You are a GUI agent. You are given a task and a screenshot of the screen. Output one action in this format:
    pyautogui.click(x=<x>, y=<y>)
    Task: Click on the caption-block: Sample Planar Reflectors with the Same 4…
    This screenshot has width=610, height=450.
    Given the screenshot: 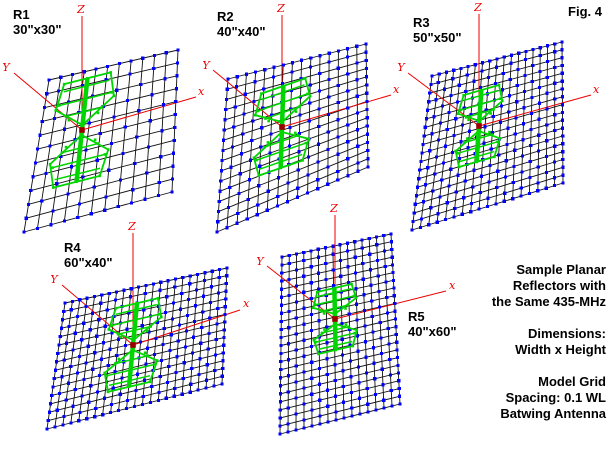 What is the action you would take?
    pyautogui.click(x=549, y=342)
    